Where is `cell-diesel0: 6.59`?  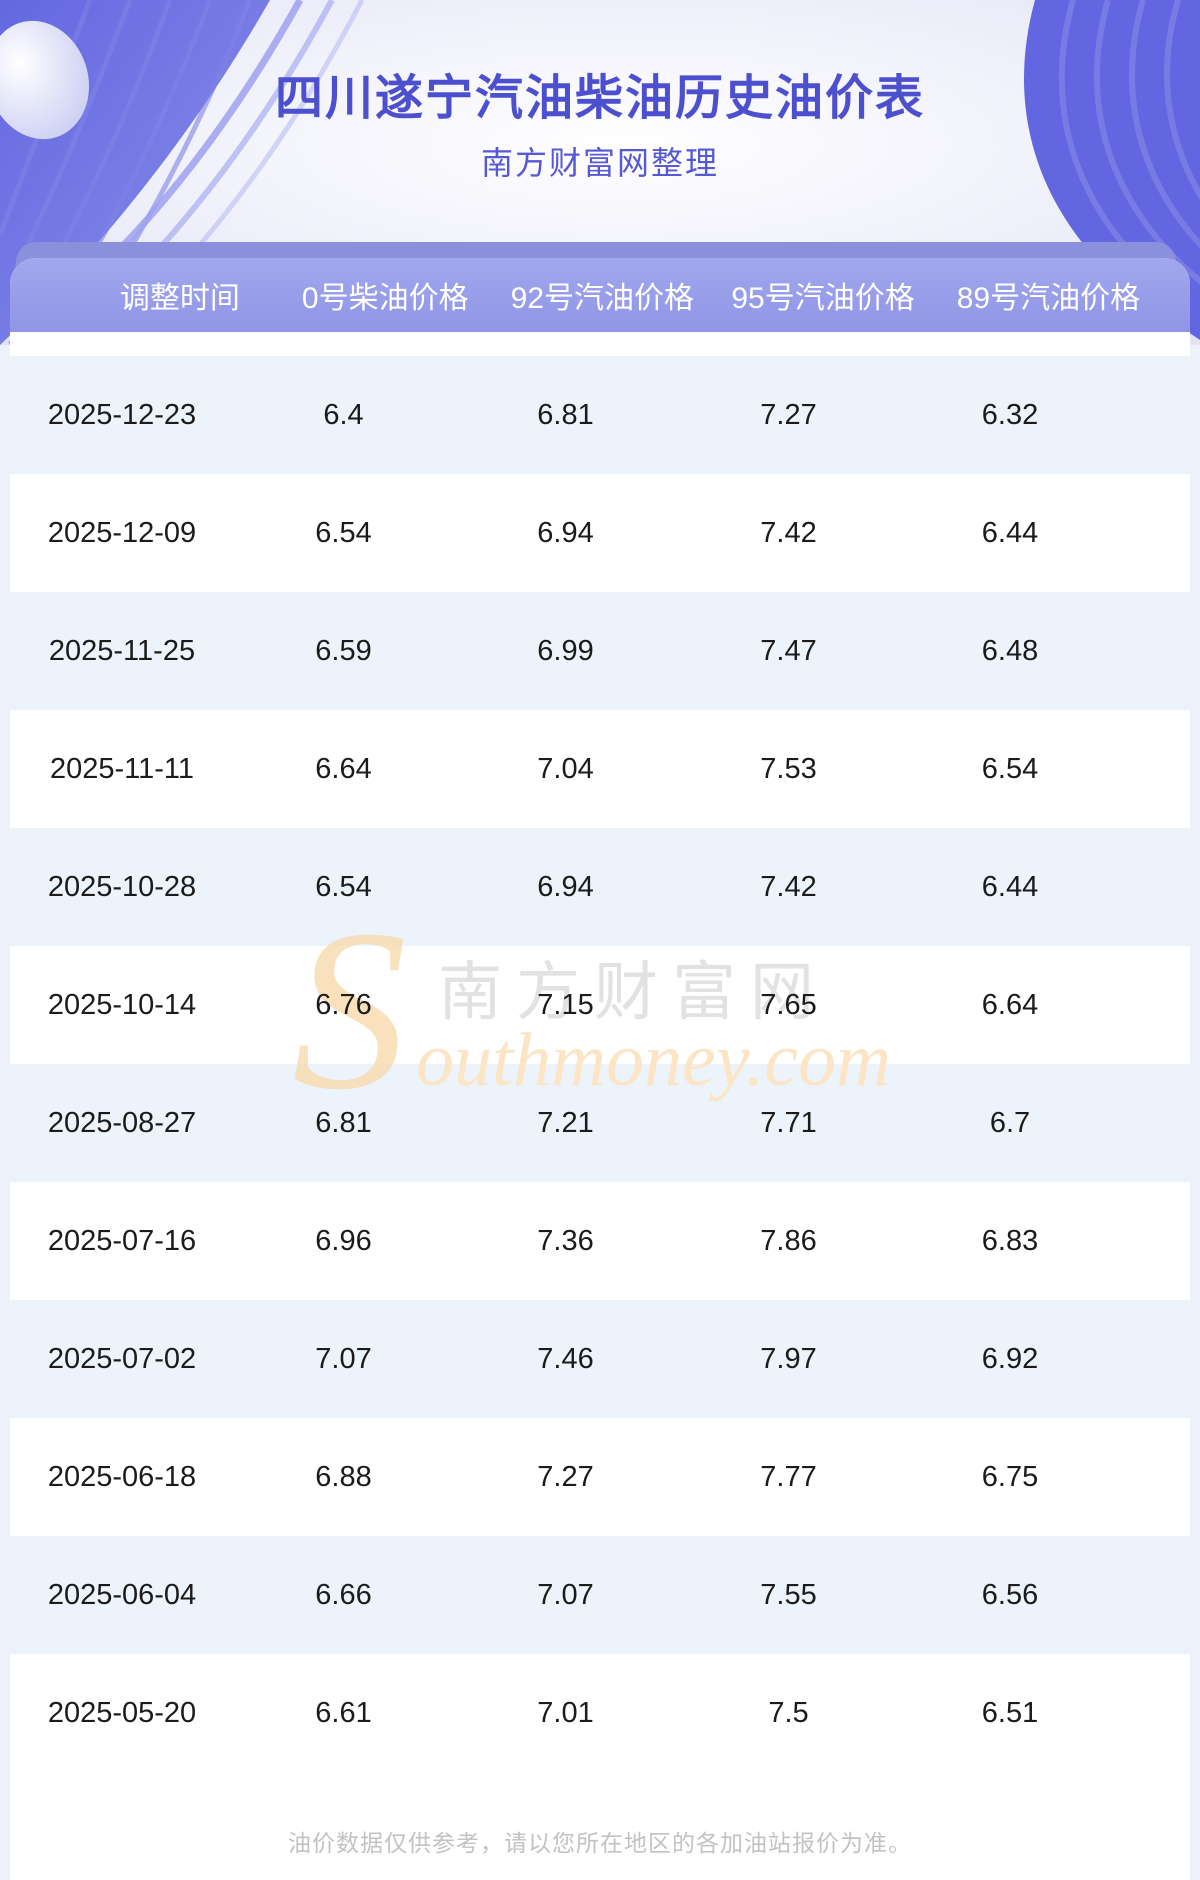 cell-diesel0: 6.59 is located at coordinates (343, 650).